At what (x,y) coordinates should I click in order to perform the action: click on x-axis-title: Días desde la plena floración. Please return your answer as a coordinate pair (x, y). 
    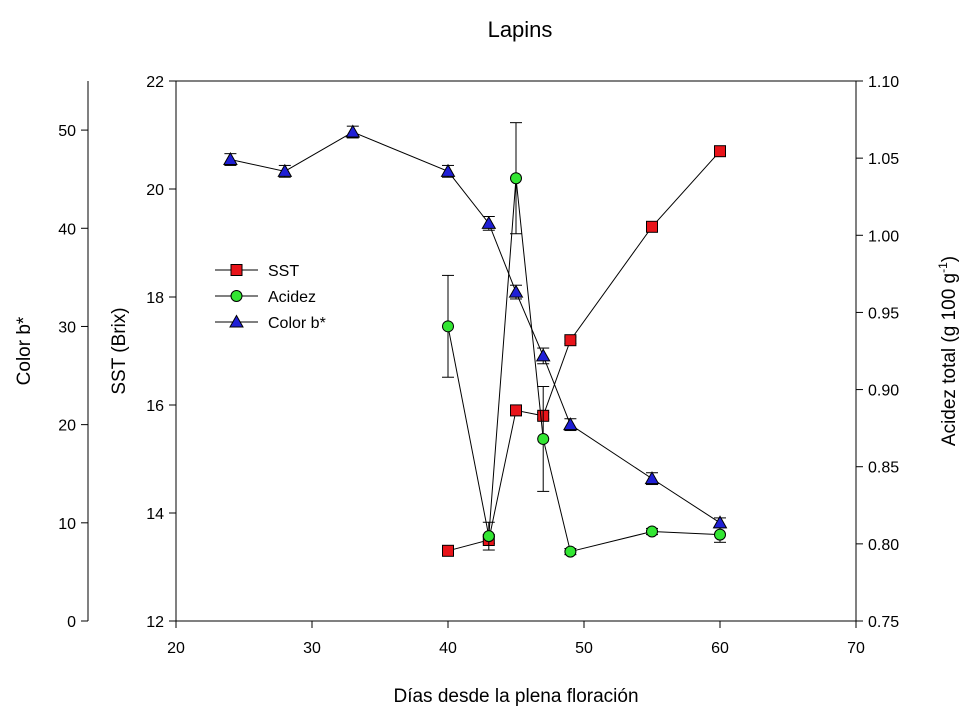
    Looking at the image, I should click on (515, 696).